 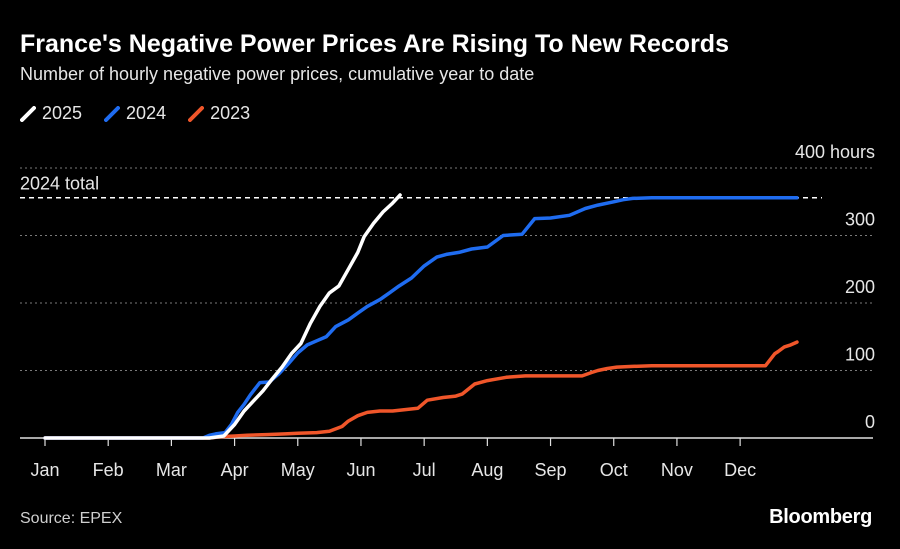 What do you see at coordinates (740, 470) in the screenshot?
I see `x-tick-label-dec: Dec` at bounding box center [740, 470].